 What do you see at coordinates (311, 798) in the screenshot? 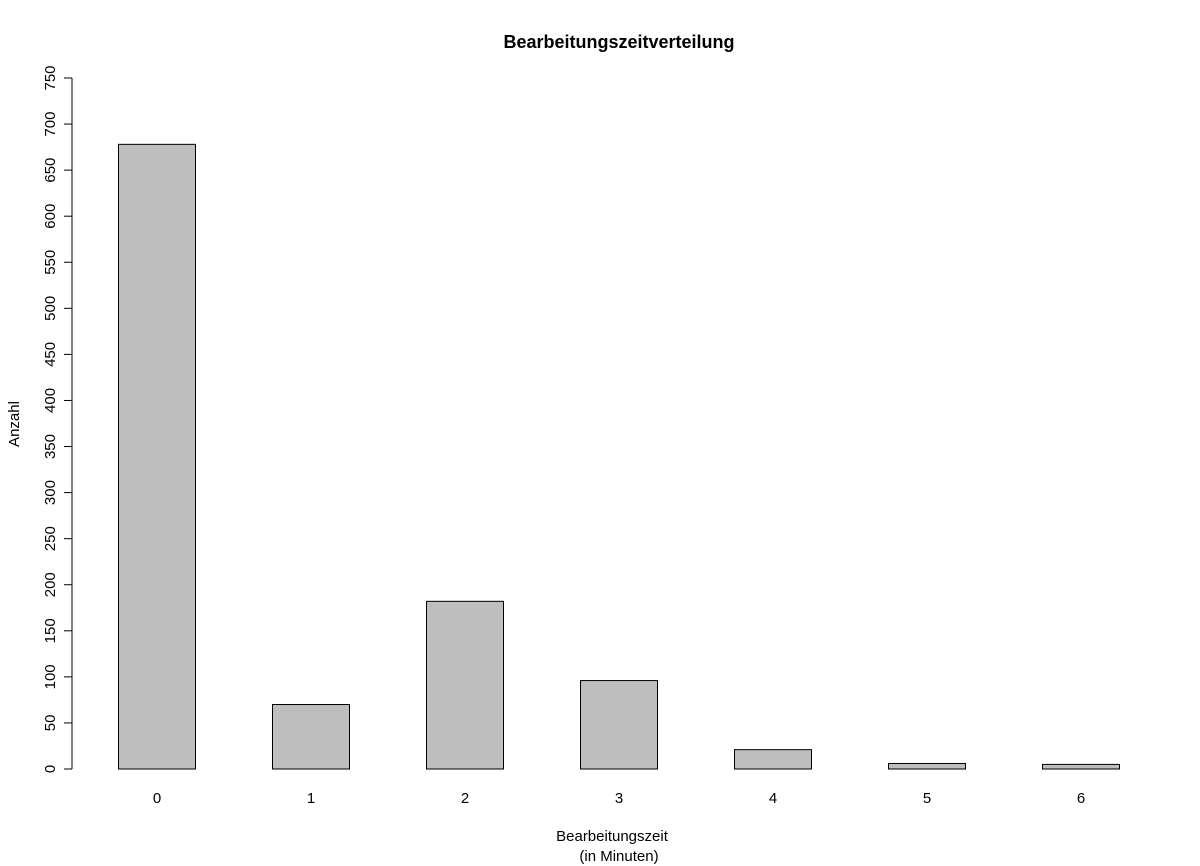
I see `x-tick-label: 1` at bounding box center [311, 798].